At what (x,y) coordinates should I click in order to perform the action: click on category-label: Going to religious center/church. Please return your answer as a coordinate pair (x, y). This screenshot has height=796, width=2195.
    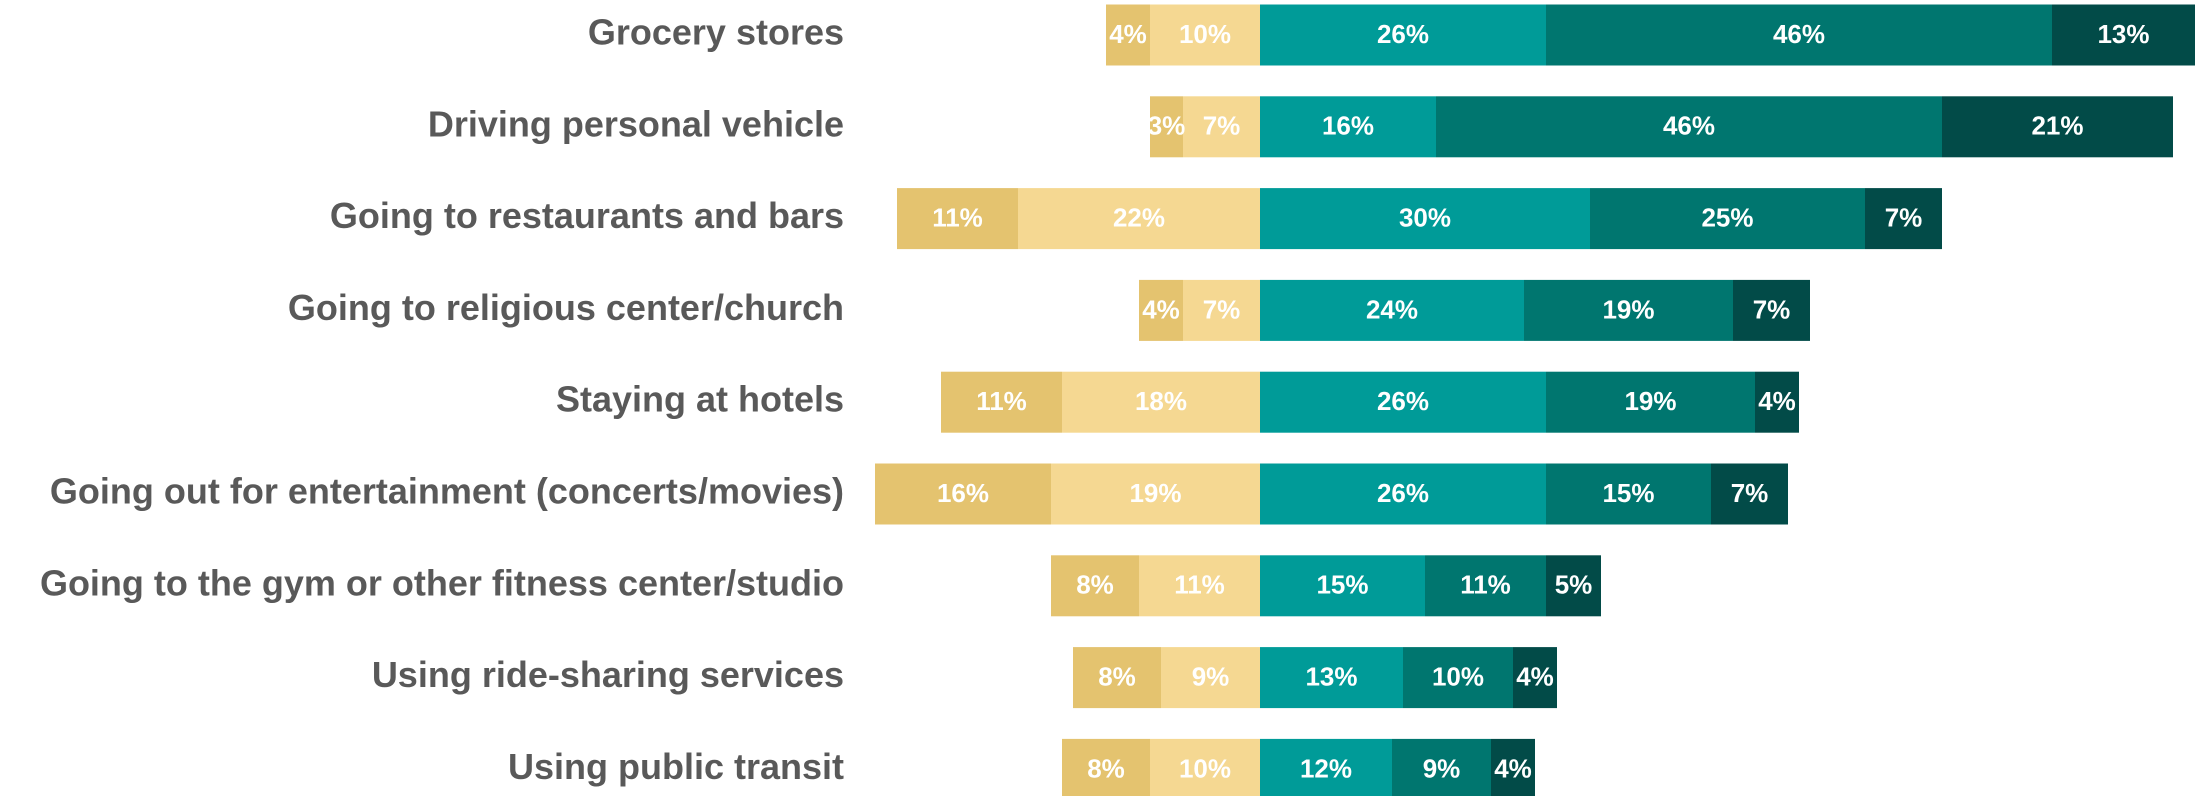
    Looking at the image, I should click on (566, 307).